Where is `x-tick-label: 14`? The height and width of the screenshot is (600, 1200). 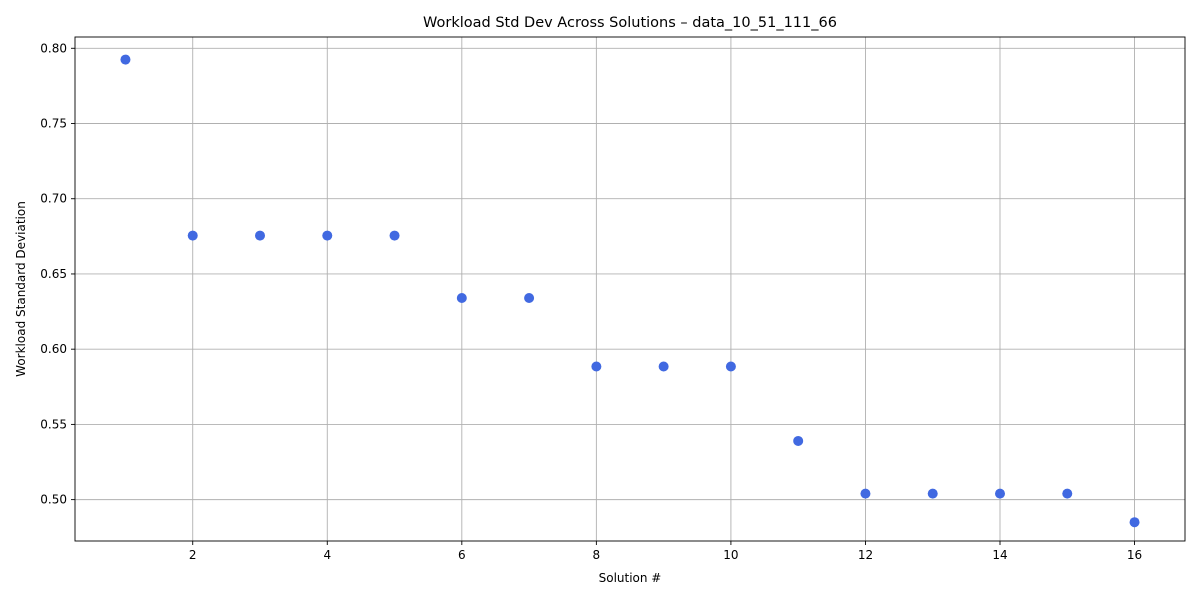 x-tick-label: 14 is located at coordinates (999, 555).